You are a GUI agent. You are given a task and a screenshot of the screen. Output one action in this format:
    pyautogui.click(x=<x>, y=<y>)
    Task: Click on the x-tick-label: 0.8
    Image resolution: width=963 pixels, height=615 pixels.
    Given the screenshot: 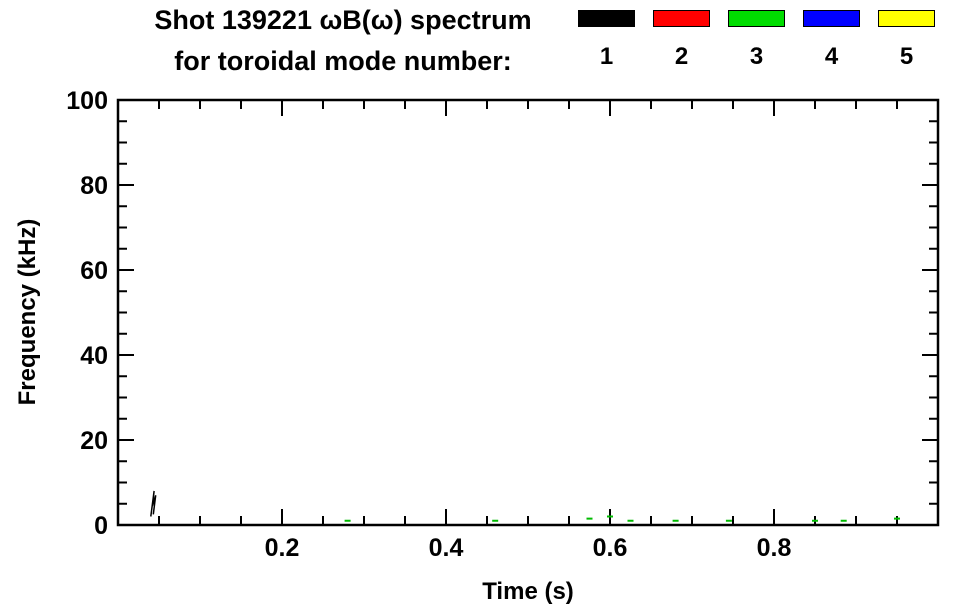 What is the action you would take?
    pyautogui.click(x=774, y=548)
    